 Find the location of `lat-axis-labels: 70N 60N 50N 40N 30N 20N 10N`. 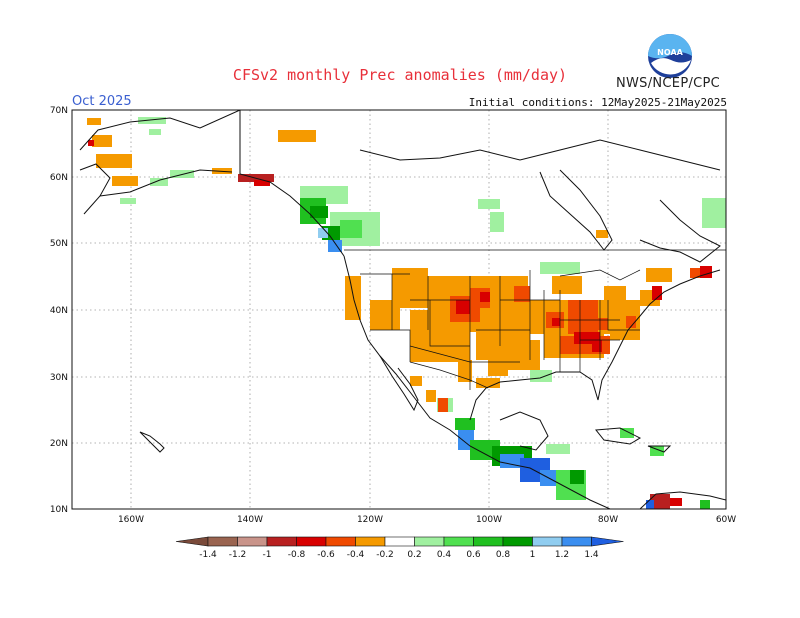

lat-axis-labels: 70N 60N 50N 40N 30N 20N 10N is located at coordinates (59, 310).